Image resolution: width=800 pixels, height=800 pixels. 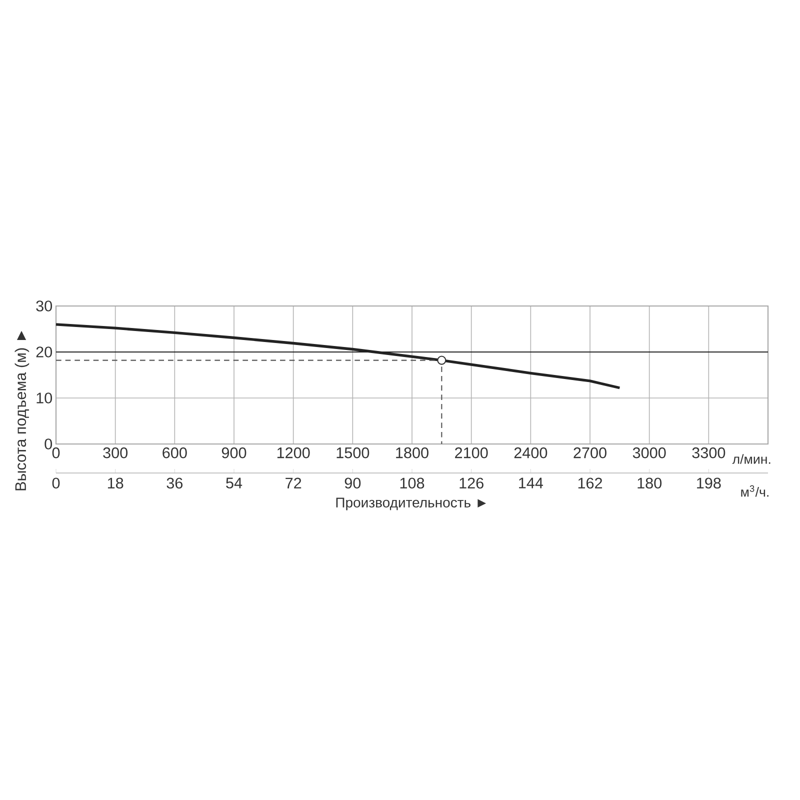 I want to click on x-tick-label: 2700, so click(x=590, y=452).